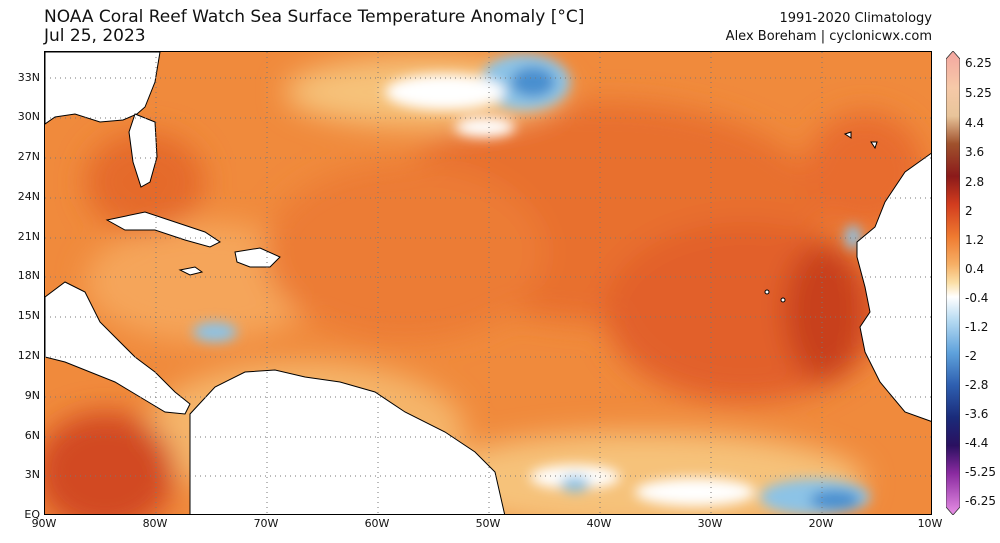 The height and width of the screenshot is (543, 1000). What do you see at coordinates (32, 474) in the screenshot?
I see `lat-label-3n: 3N` at bounding box center [32, 474].